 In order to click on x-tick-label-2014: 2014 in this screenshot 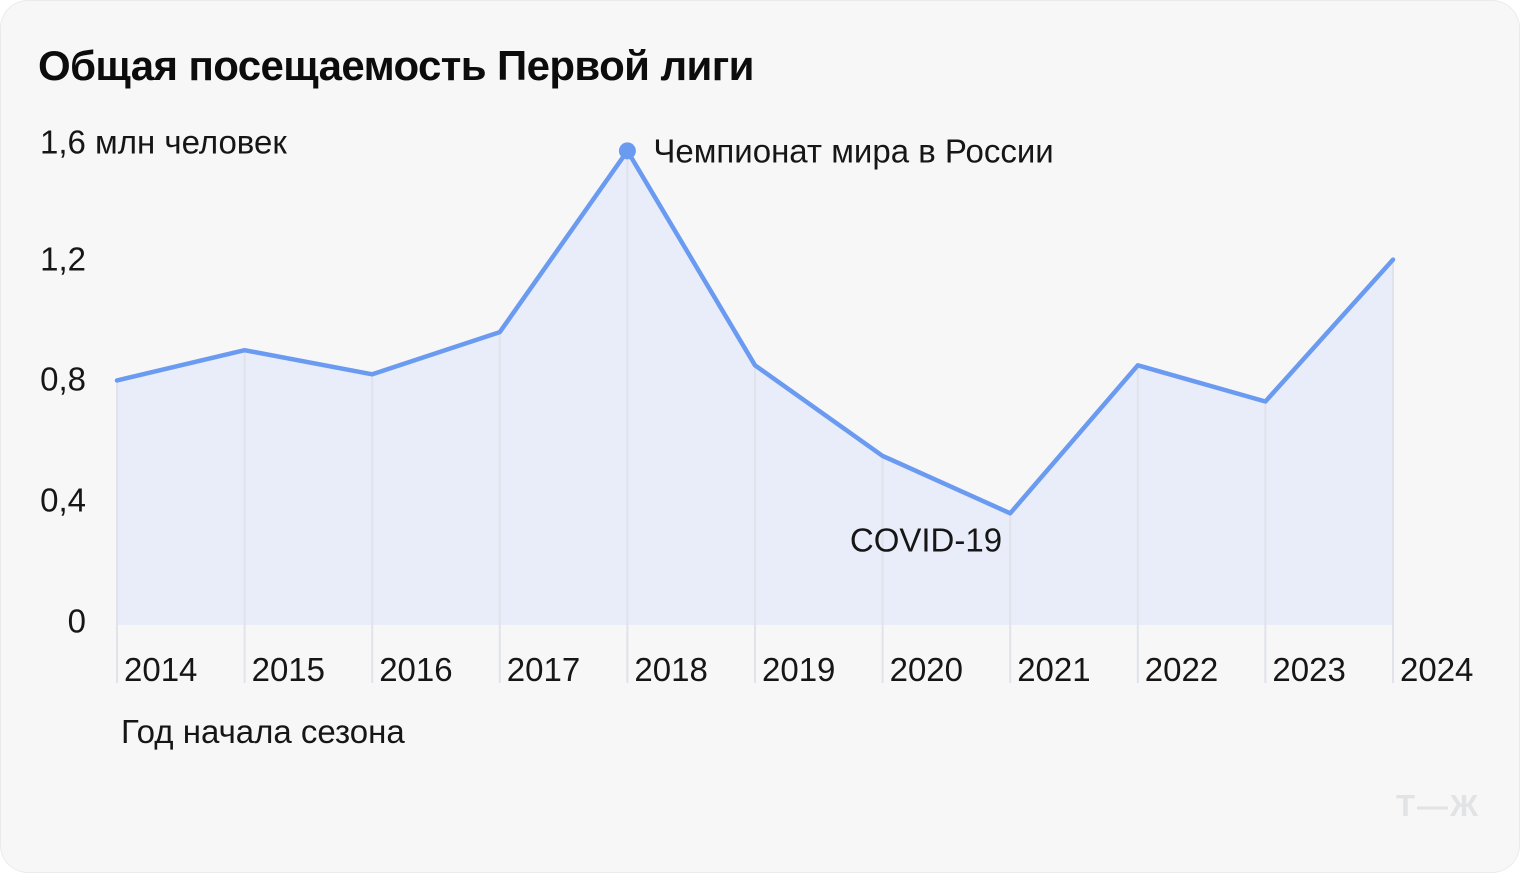, I will do `click(161, 669)`.